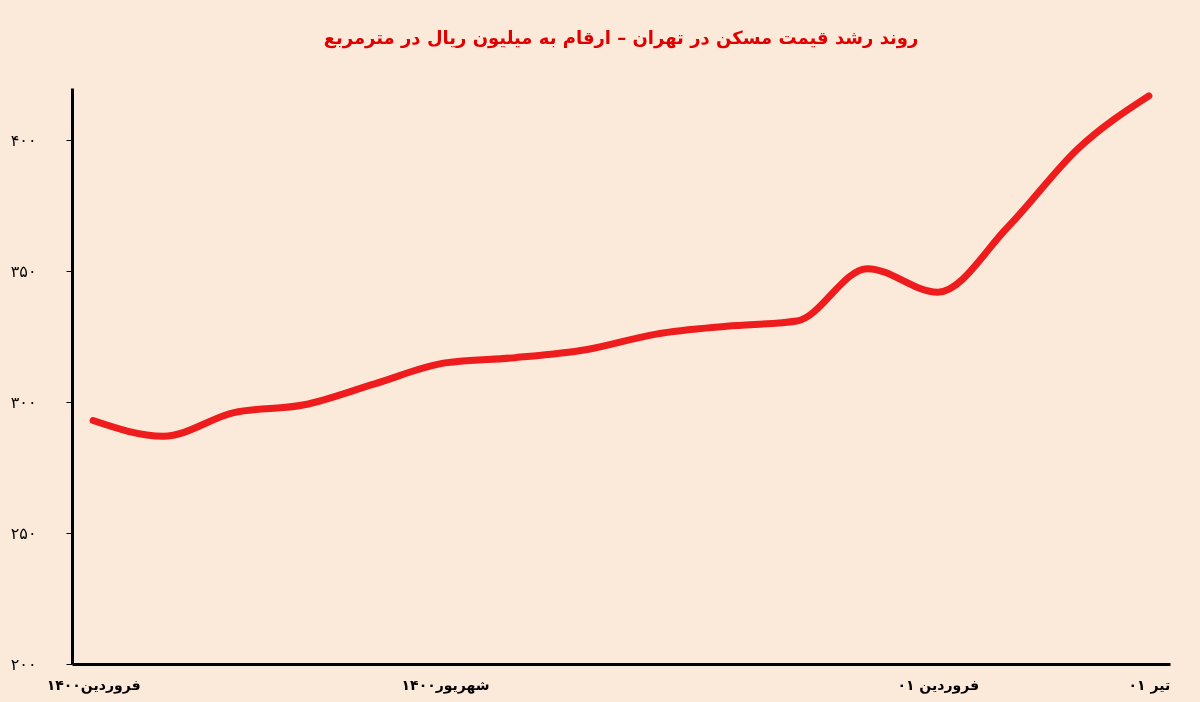 Image resolution: width=1200 pixels, height=702 pixels. I want to click on chart-title: روند رشد قیمت مسکن در تهران – ارقام به میلیون ریال در مترمربع, so click(621, 38).